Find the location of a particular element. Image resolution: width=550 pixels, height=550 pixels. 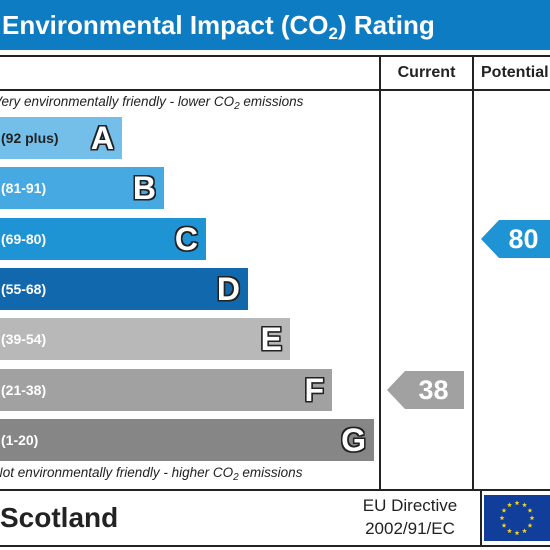

flag-divider is located at coordinates (481, 518).